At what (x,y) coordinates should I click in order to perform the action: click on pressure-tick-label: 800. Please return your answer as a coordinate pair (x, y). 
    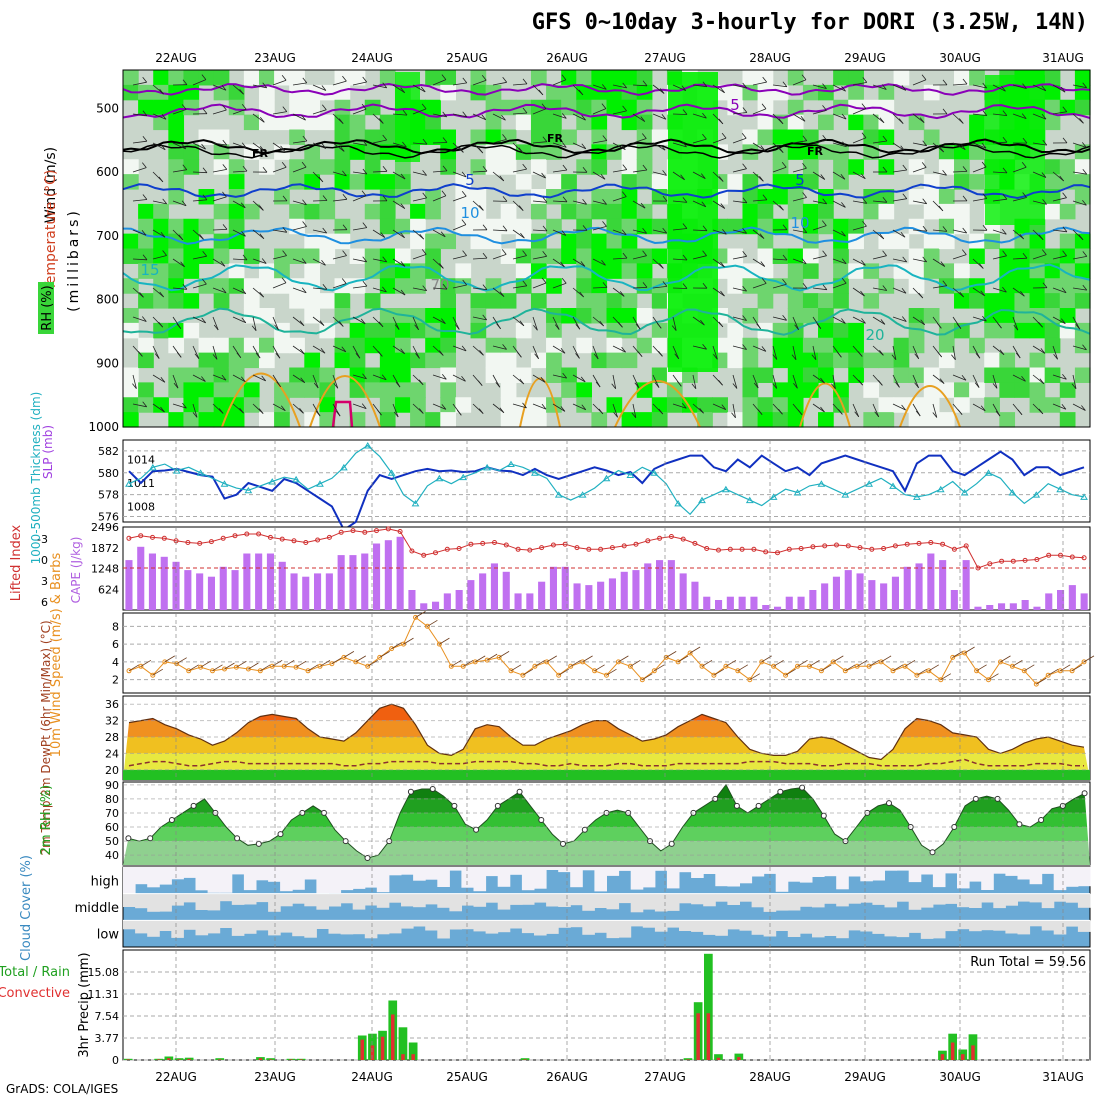
    Looking at the image, I should click on (107, 300).